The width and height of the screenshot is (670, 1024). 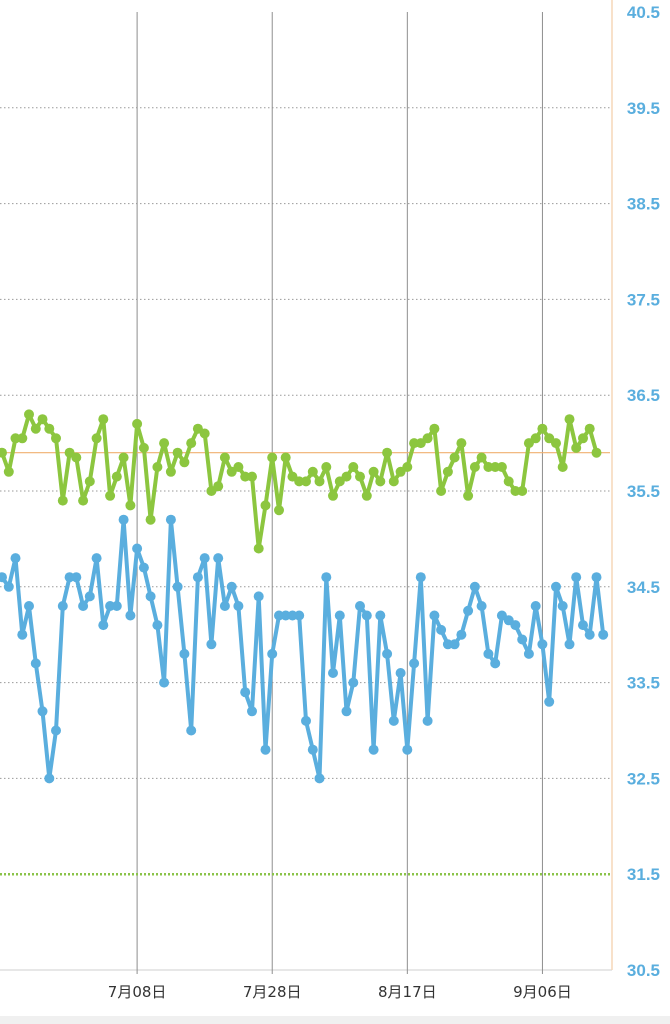 I want to click on bottom-scroll-strip, so click(x=335, y=1020).